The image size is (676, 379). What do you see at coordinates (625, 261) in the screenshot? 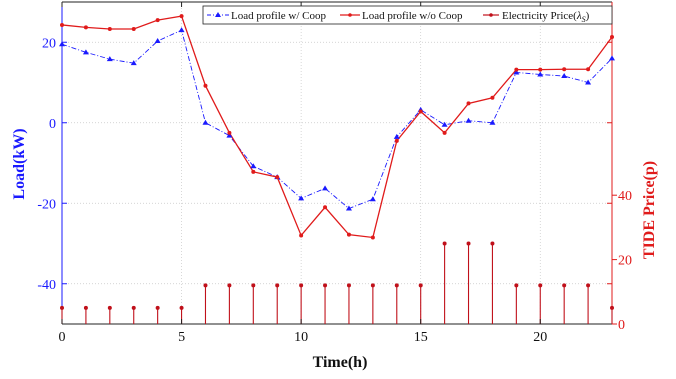
I see `y-right-tick-label: 20` at bounding box center [625, 261].